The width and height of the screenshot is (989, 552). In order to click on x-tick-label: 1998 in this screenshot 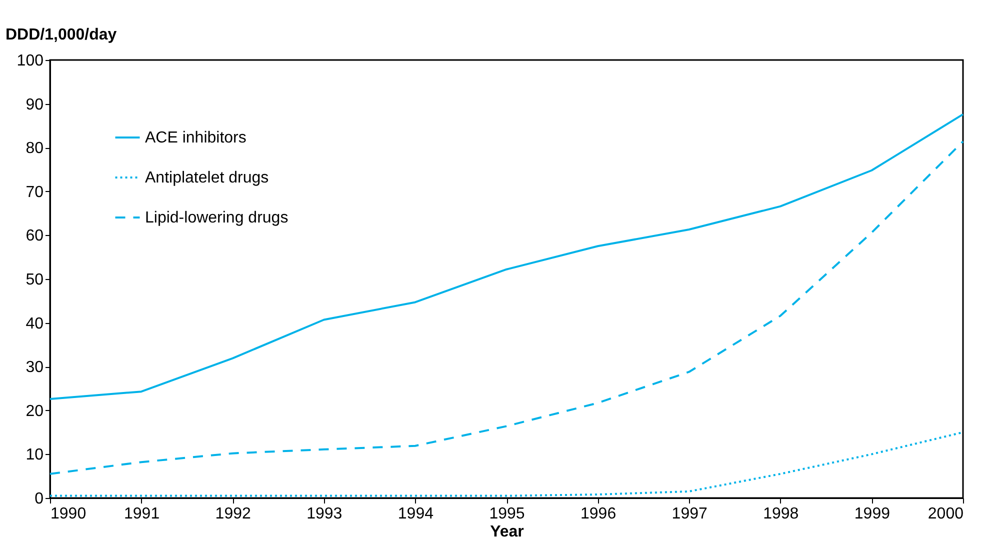, I will do `click(781, 514)`.